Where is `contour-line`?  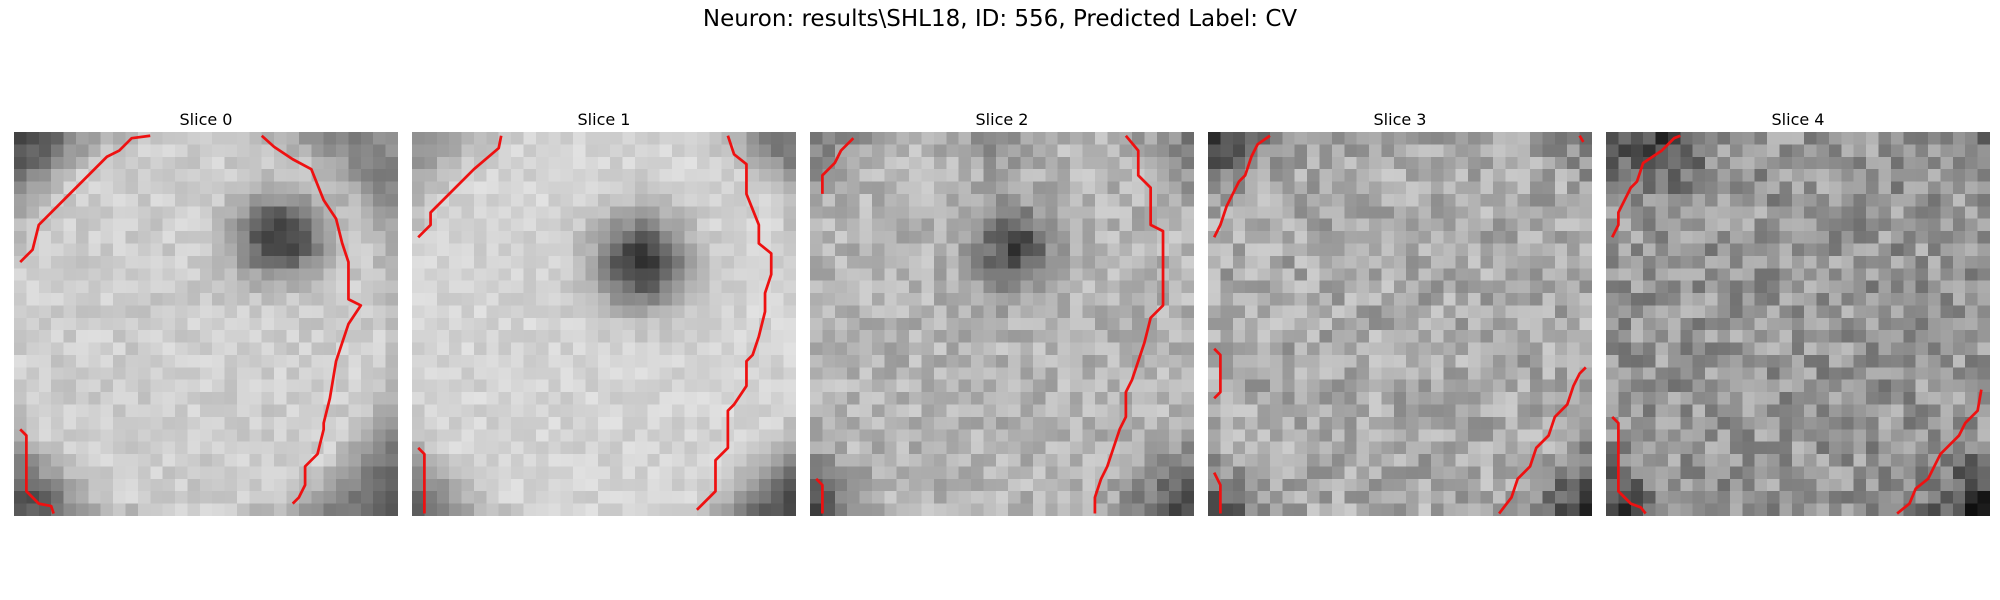 contour-line is located at coordinates (311, 319).